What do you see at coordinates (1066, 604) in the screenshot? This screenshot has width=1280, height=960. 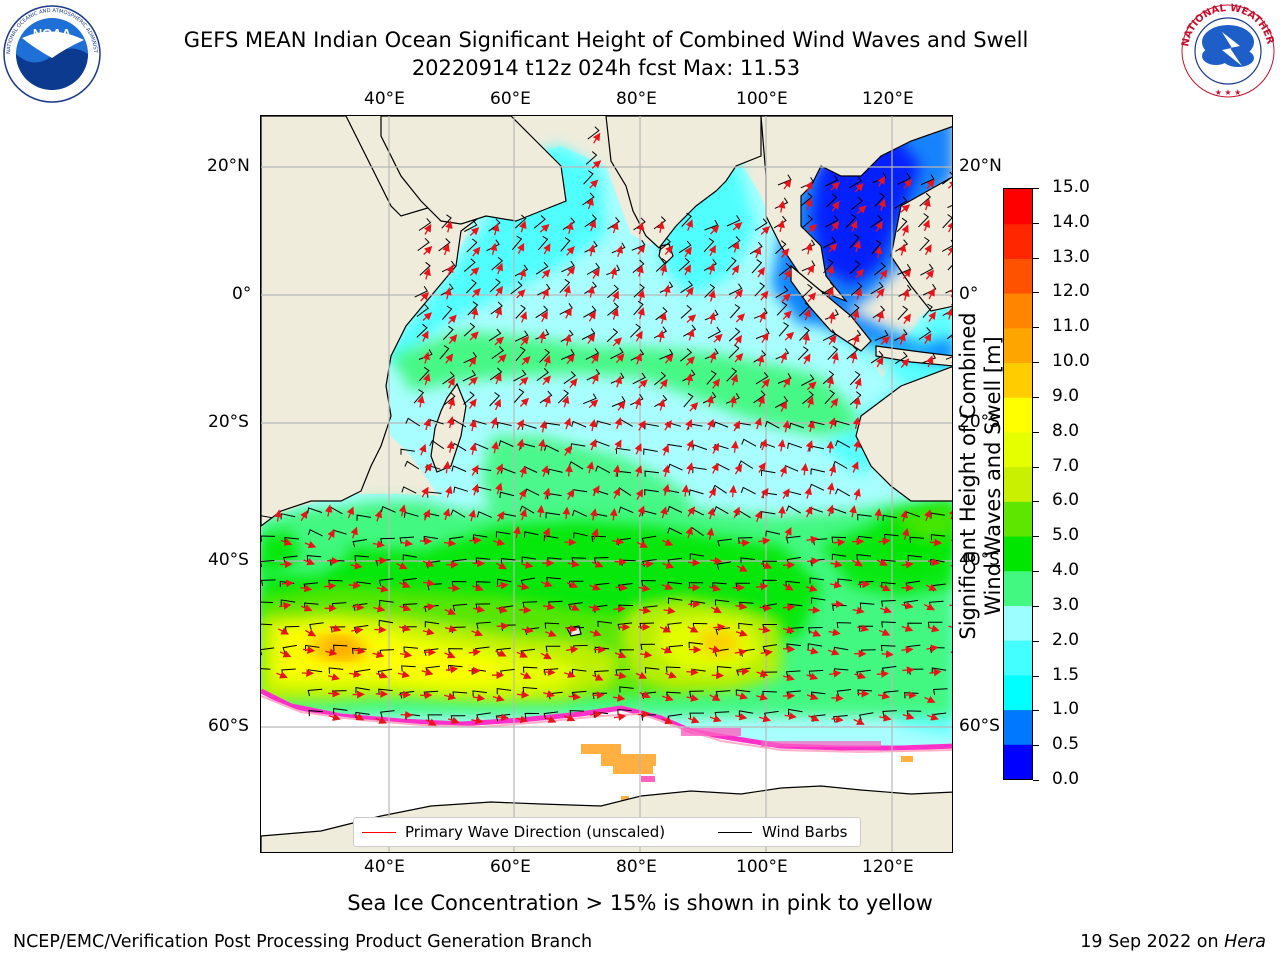 I see `colorbar-tick-label: 3.0` at bounding box center [1066, 604].